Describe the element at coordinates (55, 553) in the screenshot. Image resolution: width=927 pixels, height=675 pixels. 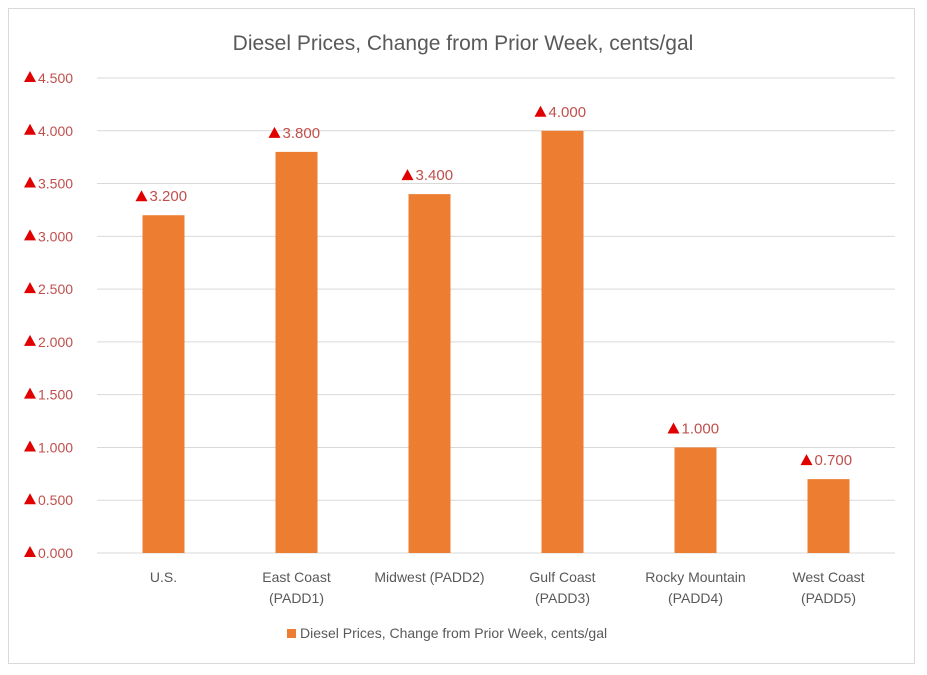
I see `y-tick-label: 0.000` at that location.